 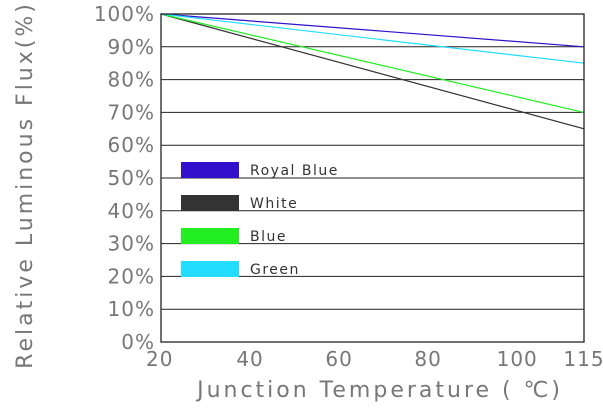 I want to click on legend-label-white: White, so click(x=274, y=204).